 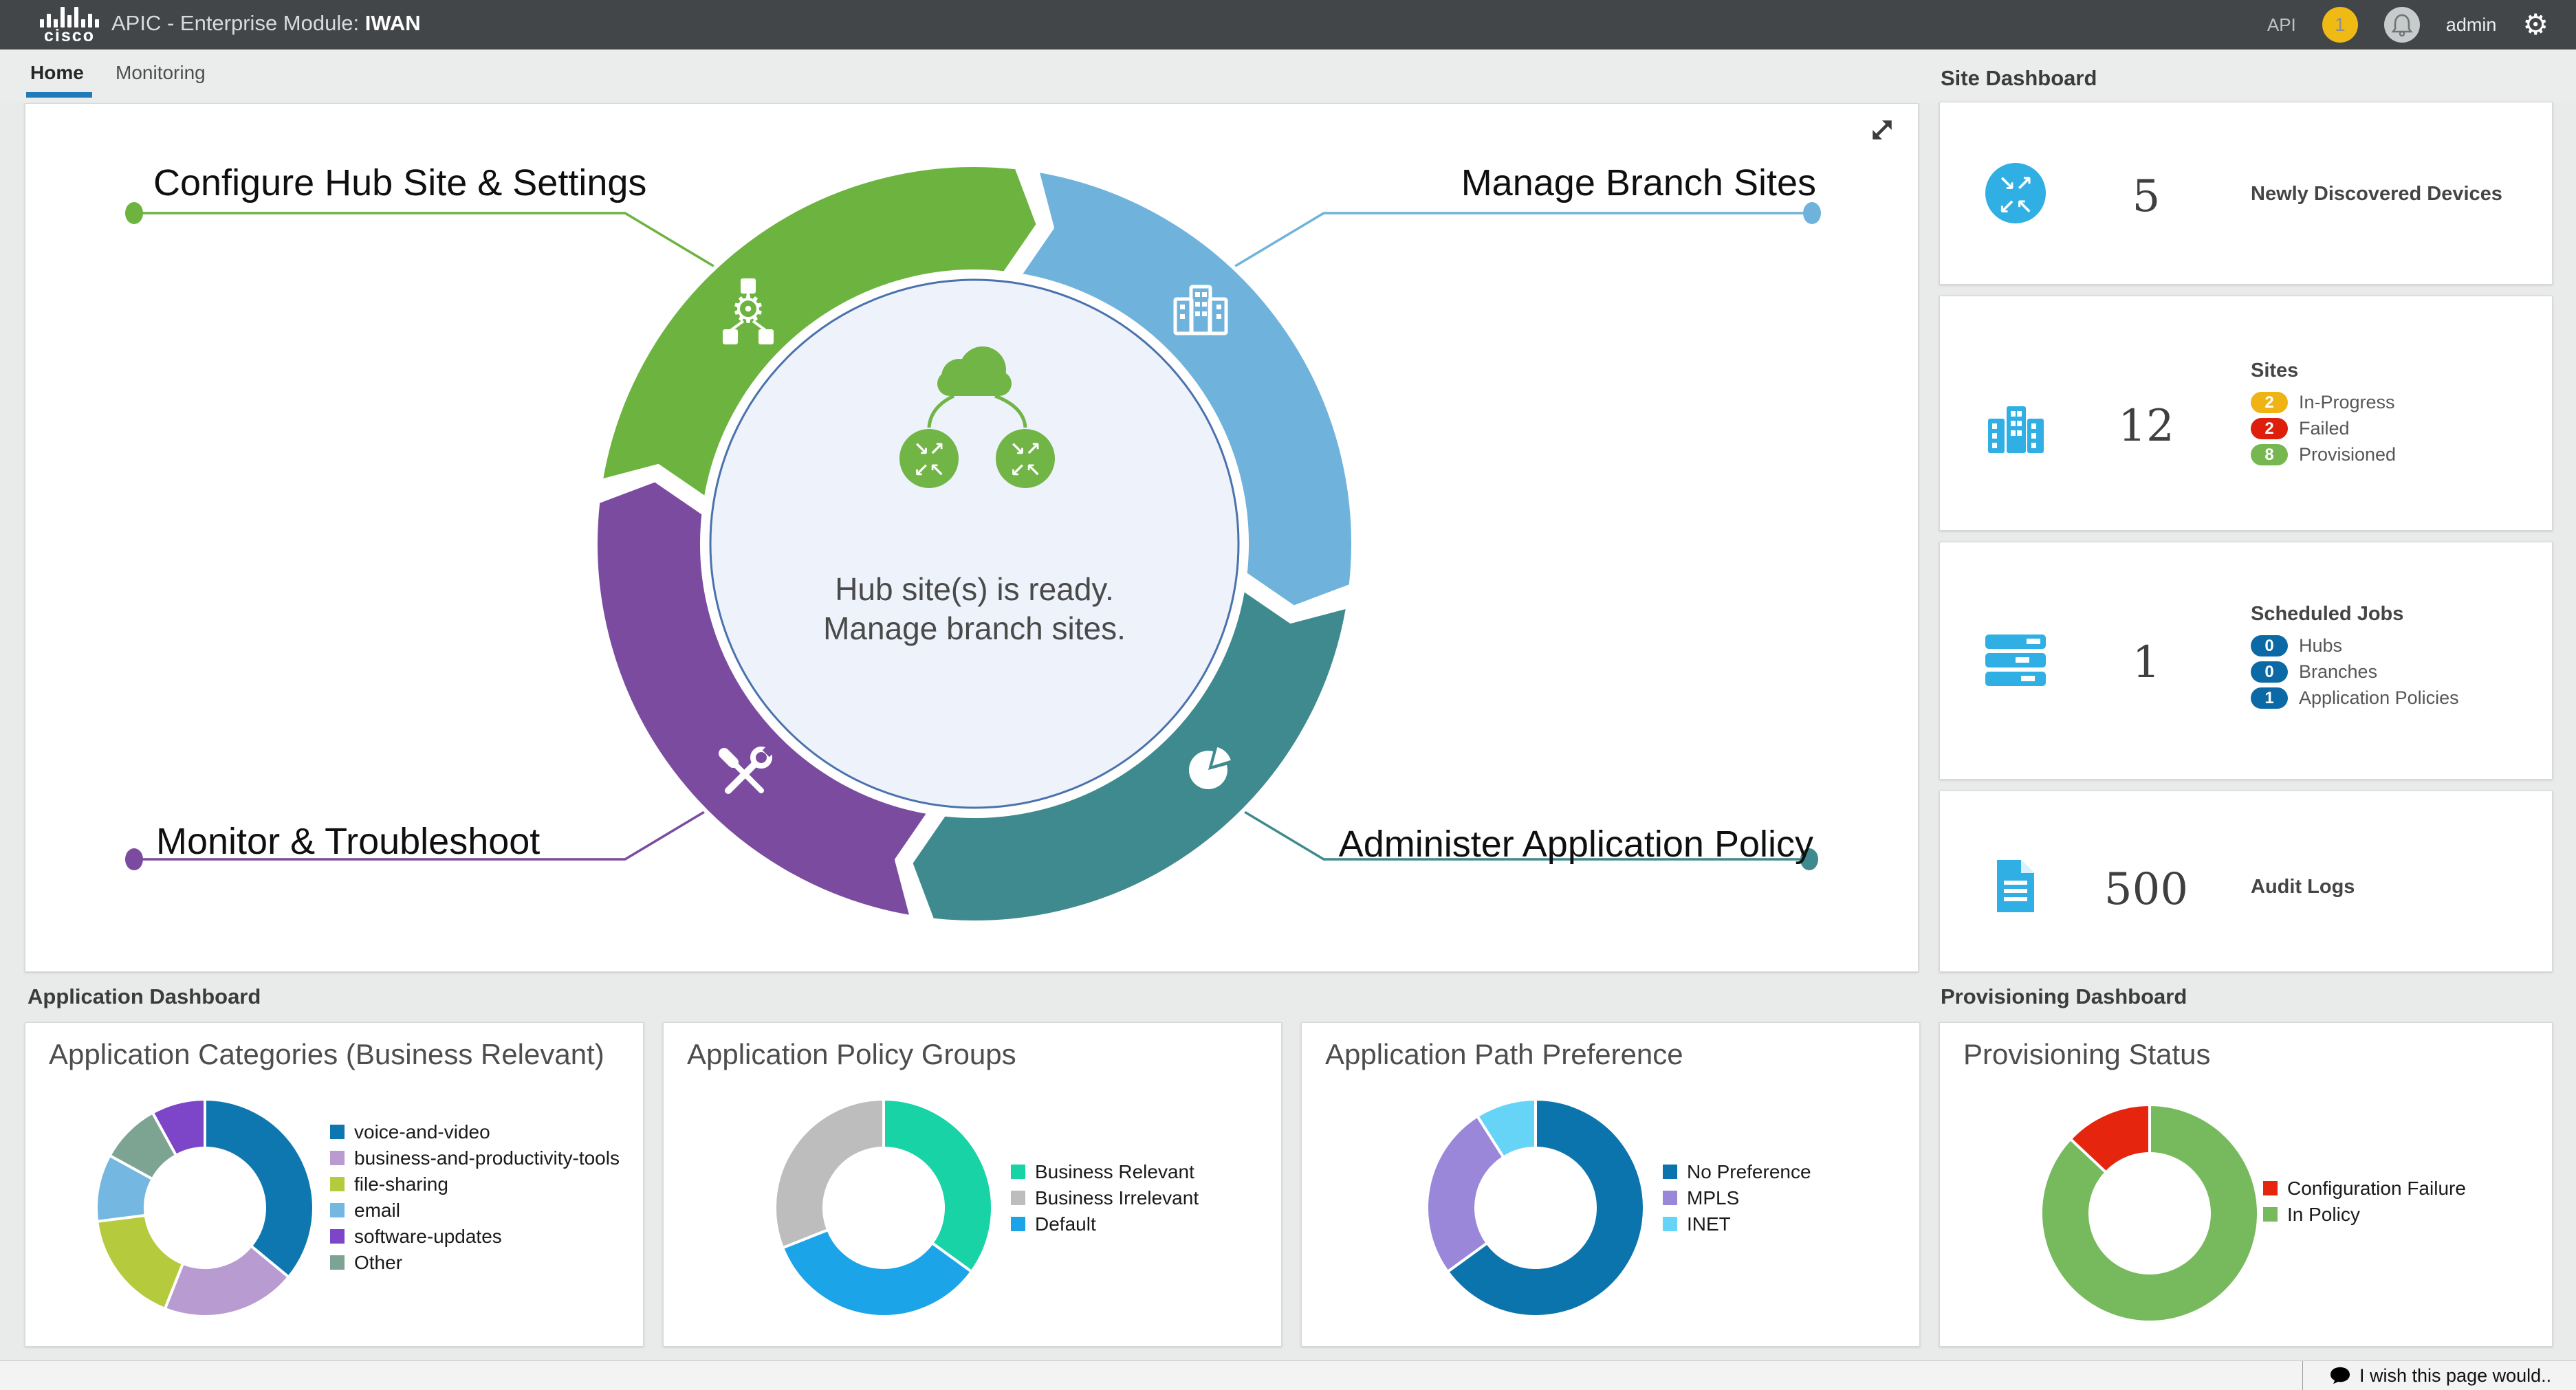 What do you see at coordinates (2246, 413) in the screenshot?
I see `card-sites: 12 Sites 2 In-Progress 2 Failed 8 Provisioned` at bounding box center [2246, 413].